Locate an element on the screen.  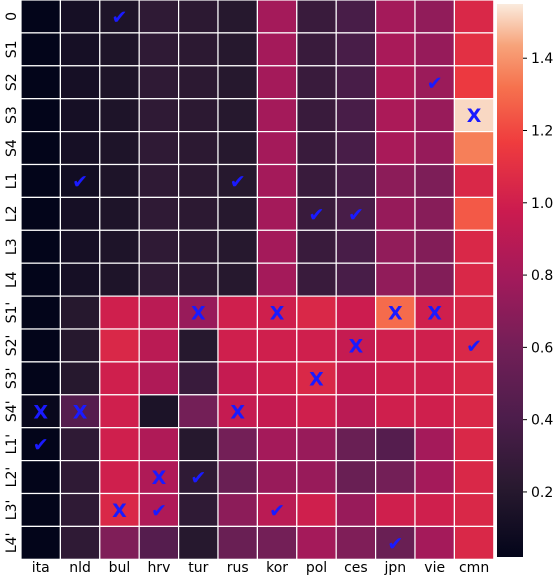
heatmap-cell-L2-nld is located at coordinates (80, 213).